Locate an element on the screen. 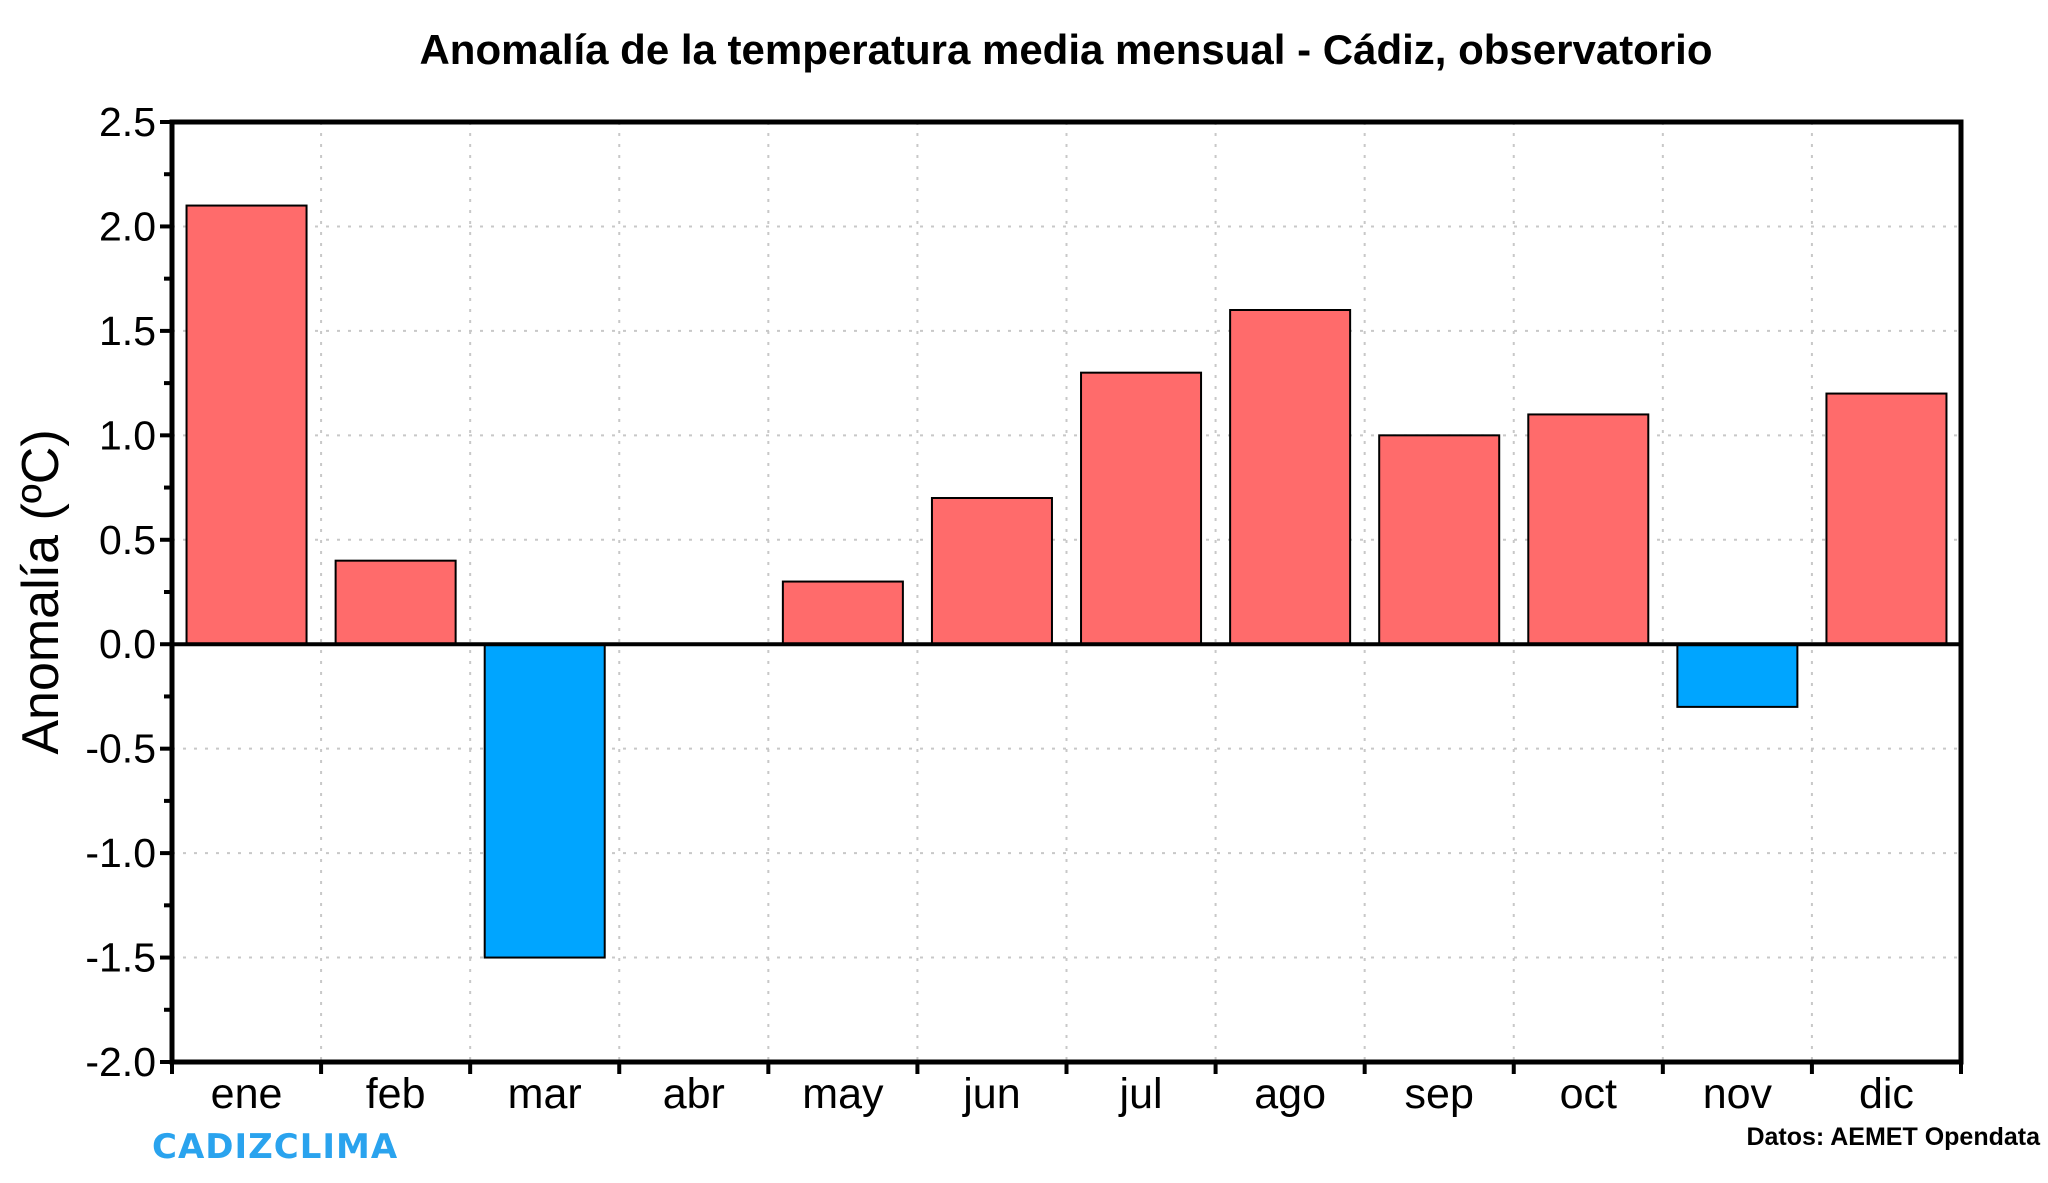  x-tick-label: may is located at coordinates (843, 1094).